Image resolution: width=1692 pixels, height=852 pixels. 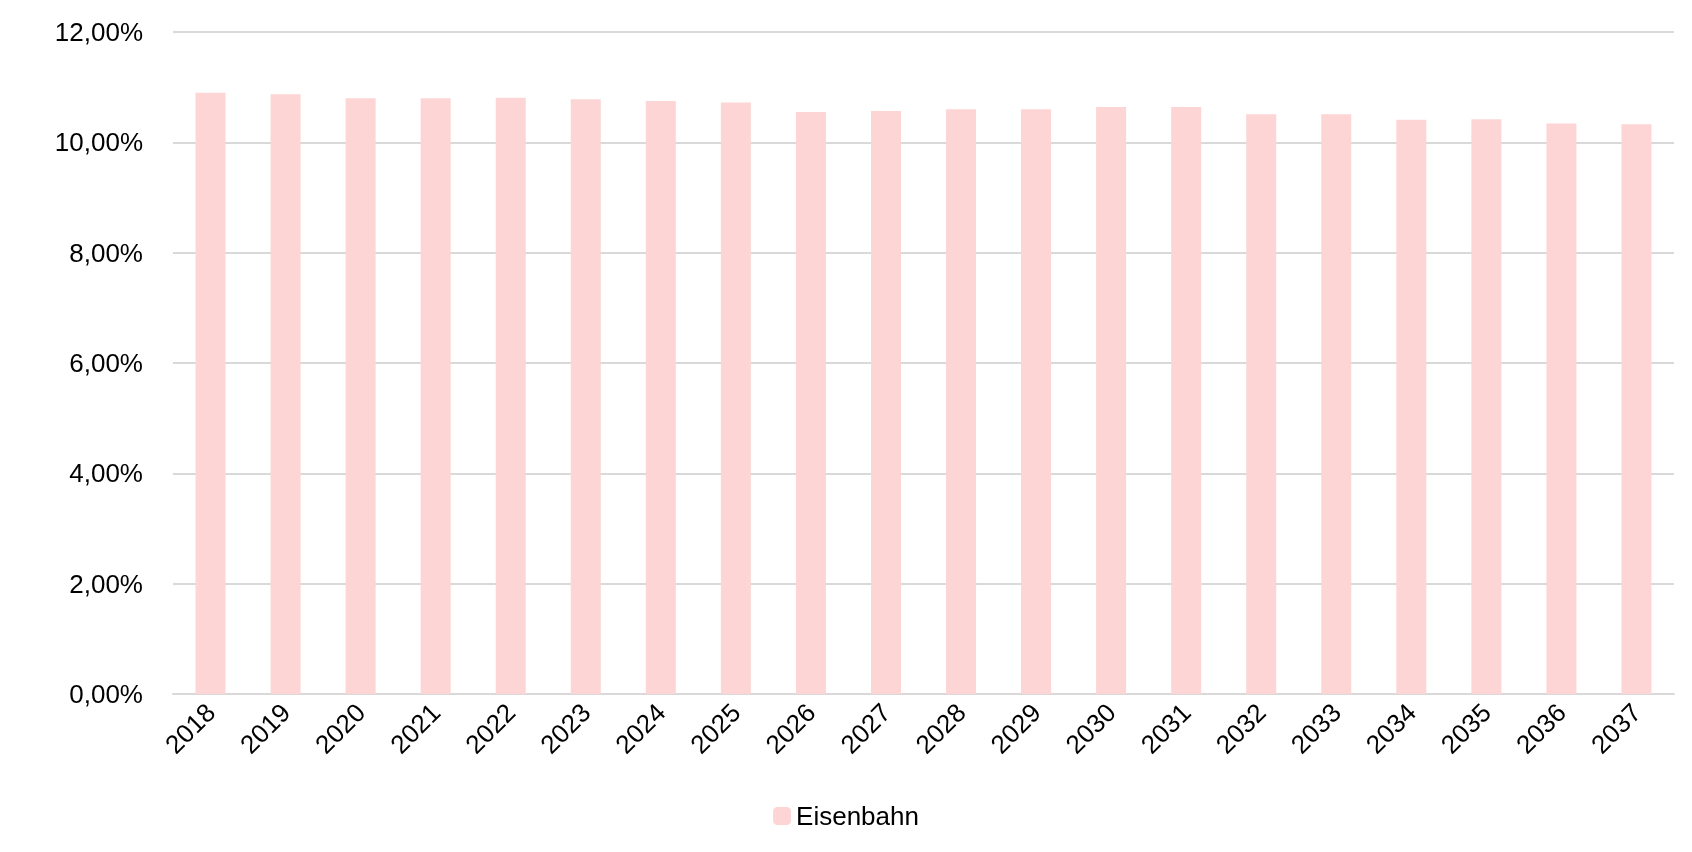 What do you see at coordinates (106, 583) in the screenshot?
I see `y-tick-label: 2,00%` at bounding box center [106, 583].